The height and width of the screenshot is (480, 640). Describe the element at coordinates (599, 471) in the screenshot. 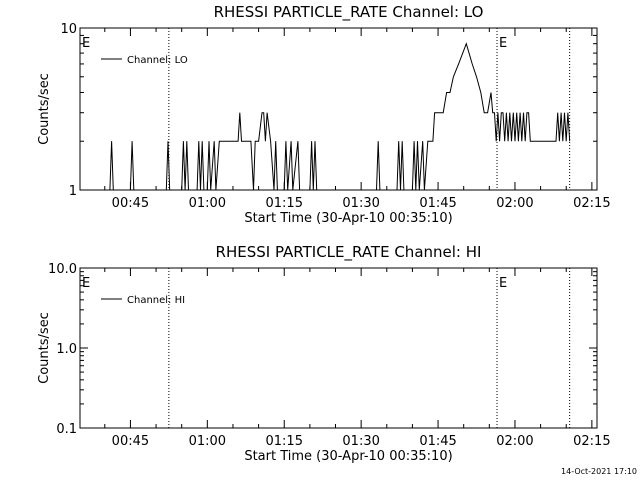

I see `timestamp: 14-Oct-2021 17:10` at that location.